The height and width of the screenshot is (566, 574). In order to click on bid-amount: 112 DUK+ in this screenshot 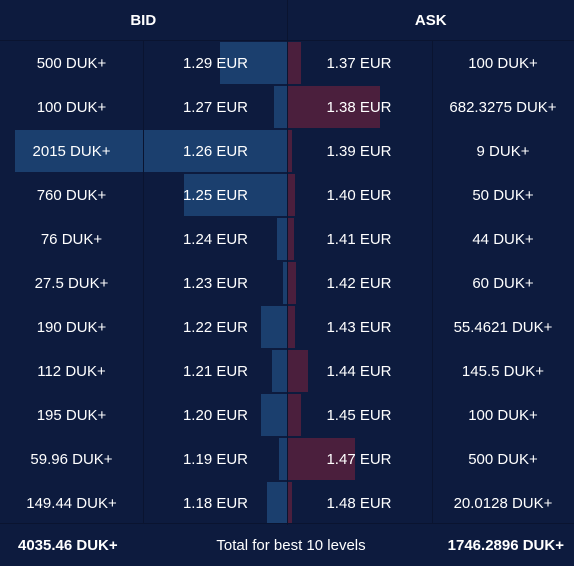, I will do `click(71, 371)`.